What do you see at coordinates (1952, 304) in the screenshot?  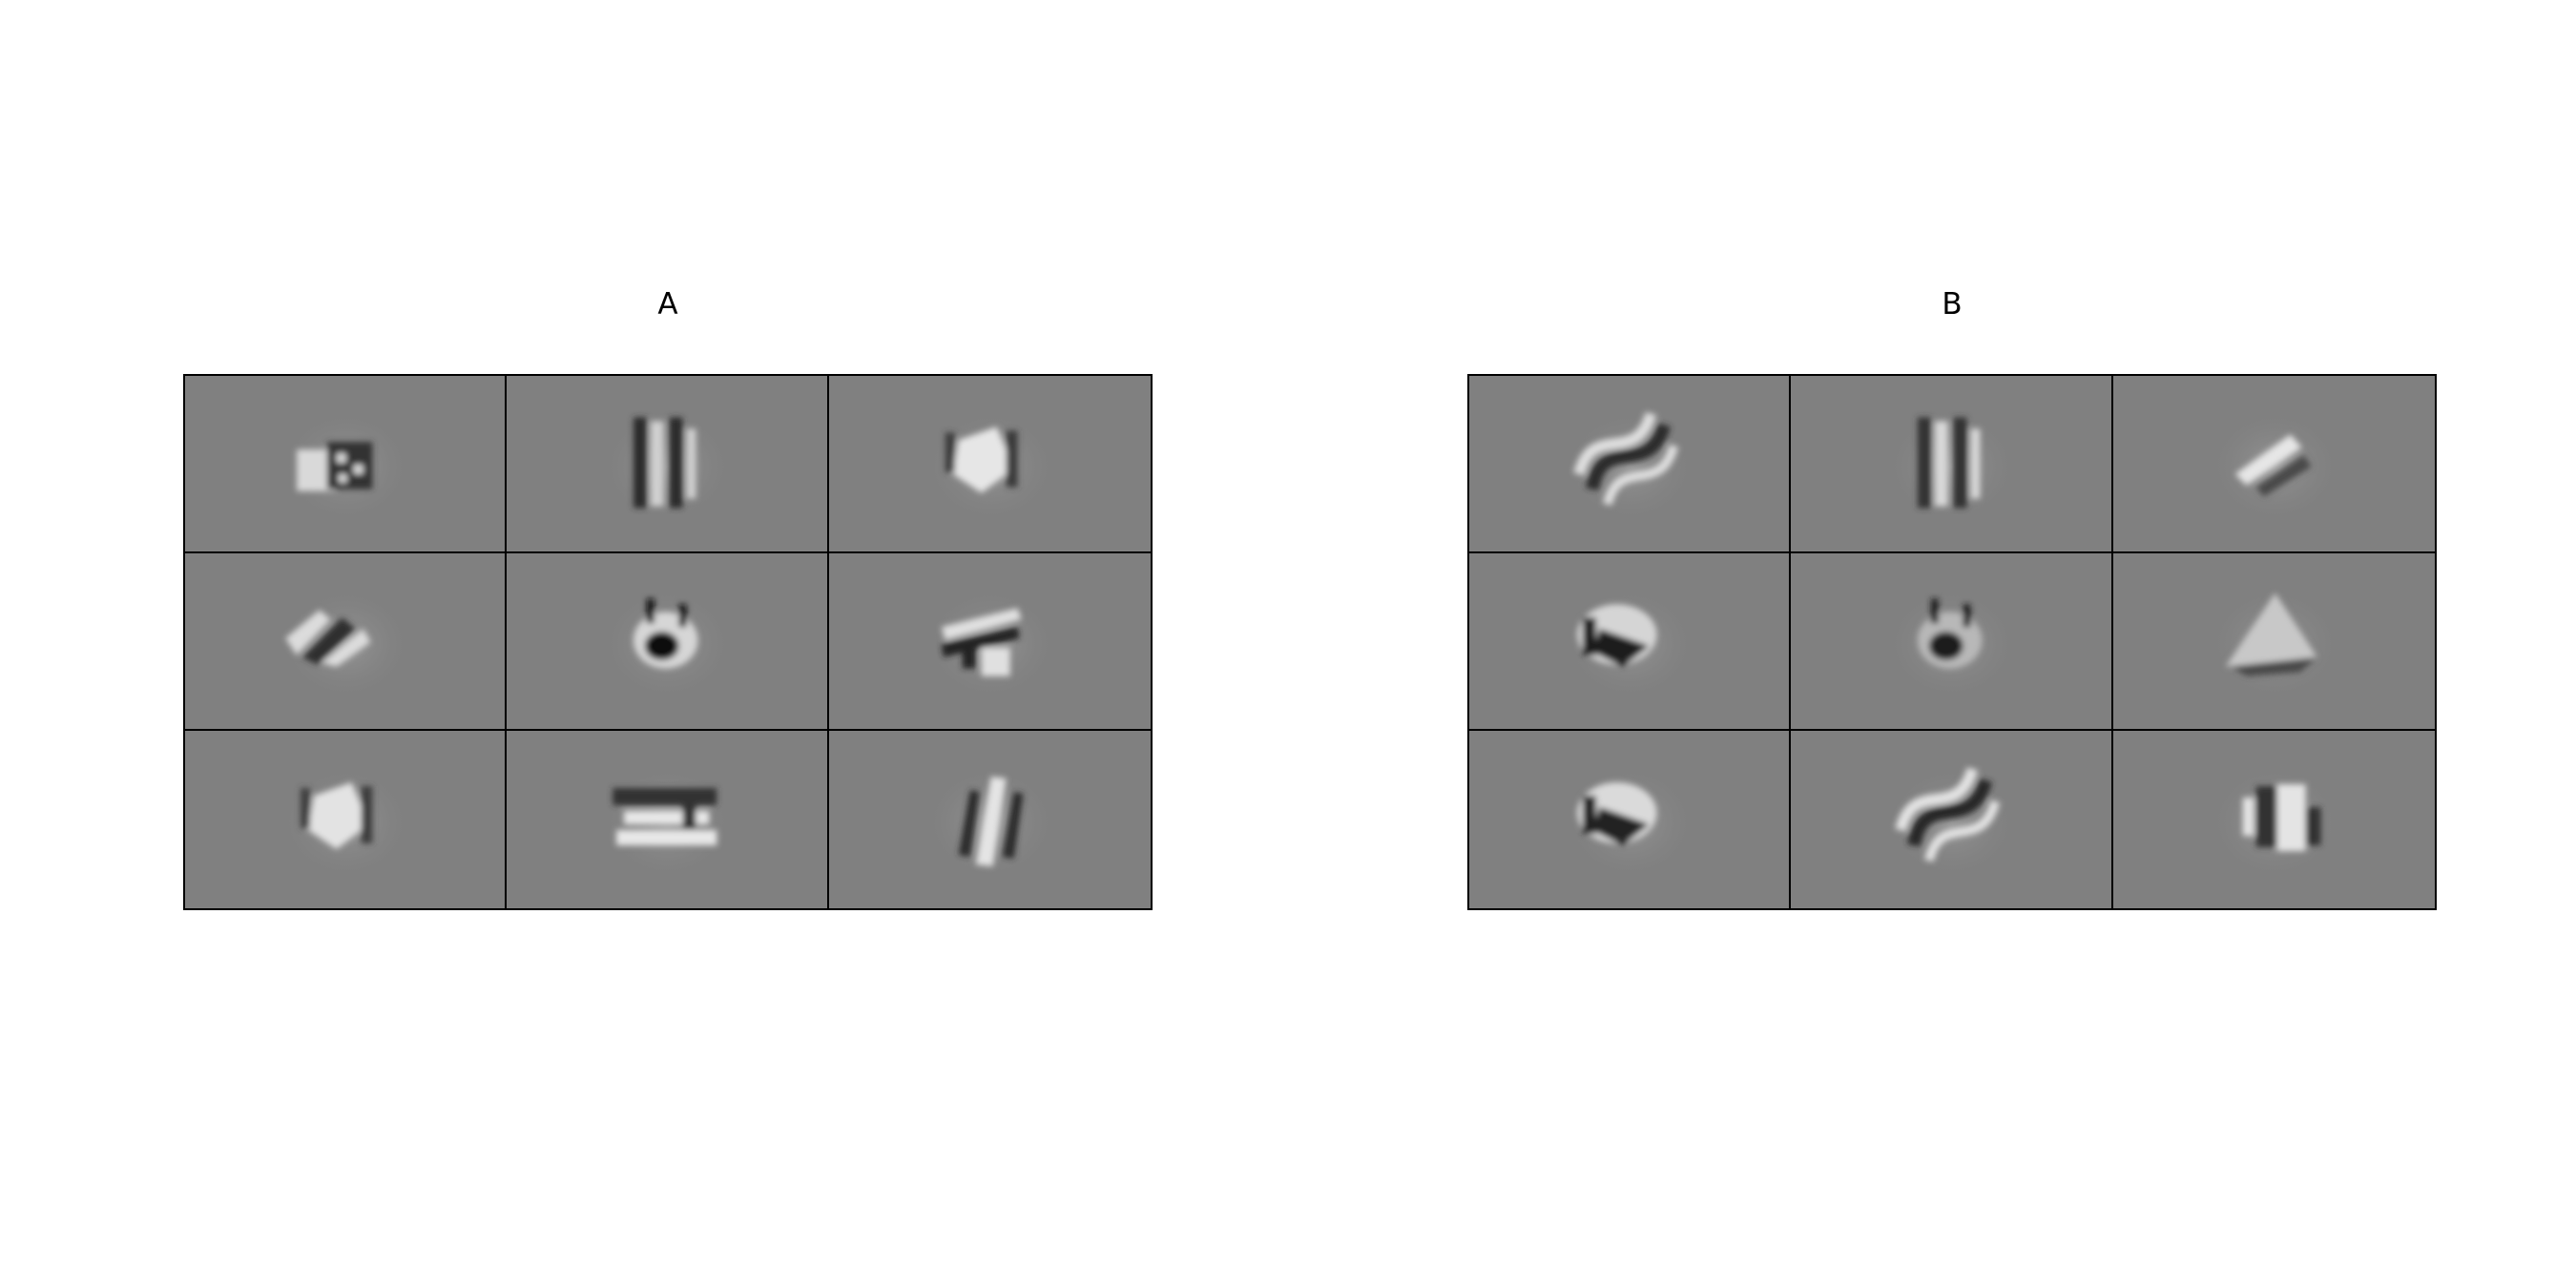 I see `panel-title-b: B` at bounding box center [1952, 304].